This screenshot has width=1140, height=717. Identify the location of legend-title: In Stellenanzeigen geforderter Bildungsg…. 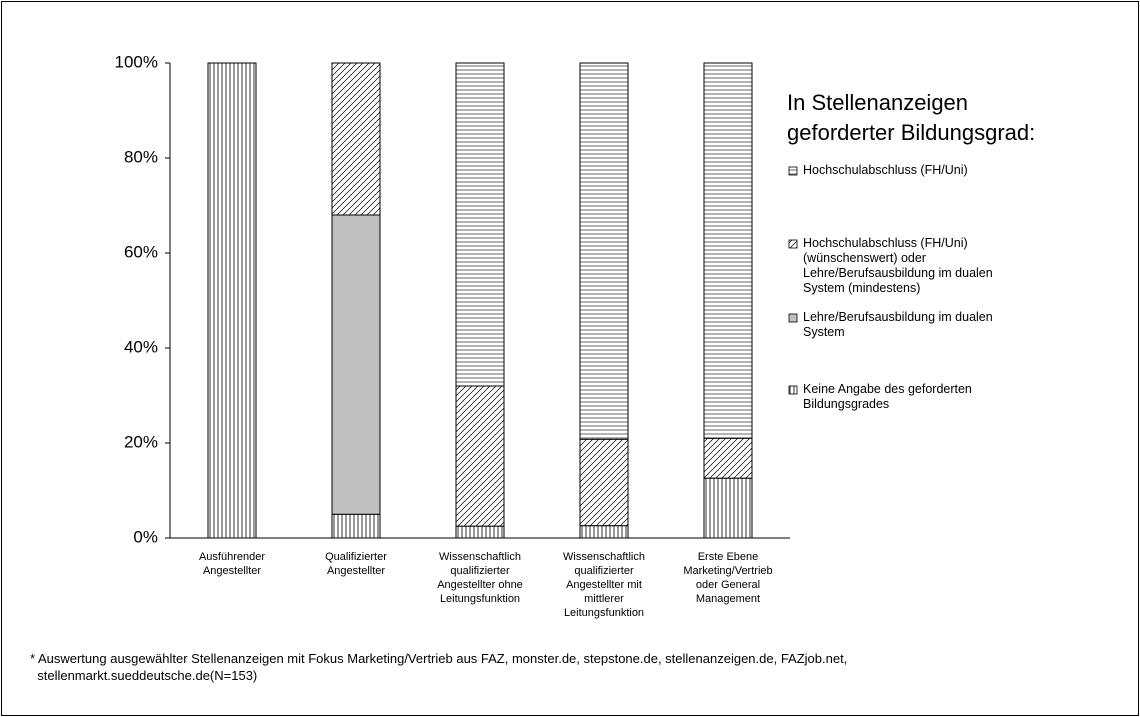
(911, 117).